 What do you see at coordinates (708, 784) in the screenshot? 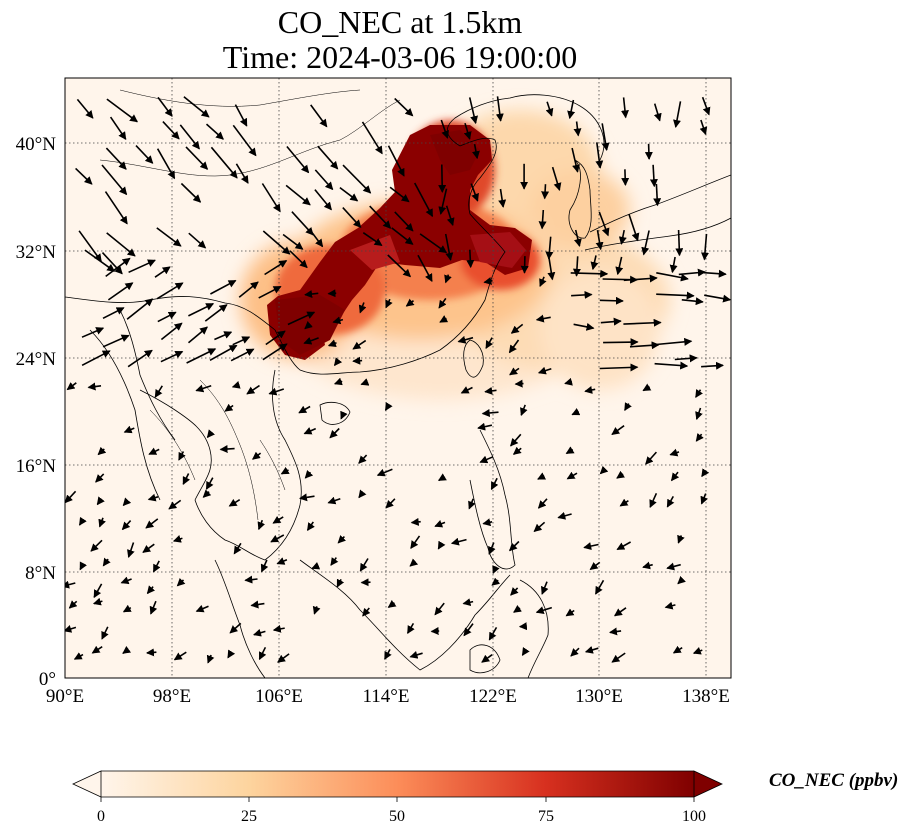
I see `colorbar-extend-high` at bounding box center [708, 784].